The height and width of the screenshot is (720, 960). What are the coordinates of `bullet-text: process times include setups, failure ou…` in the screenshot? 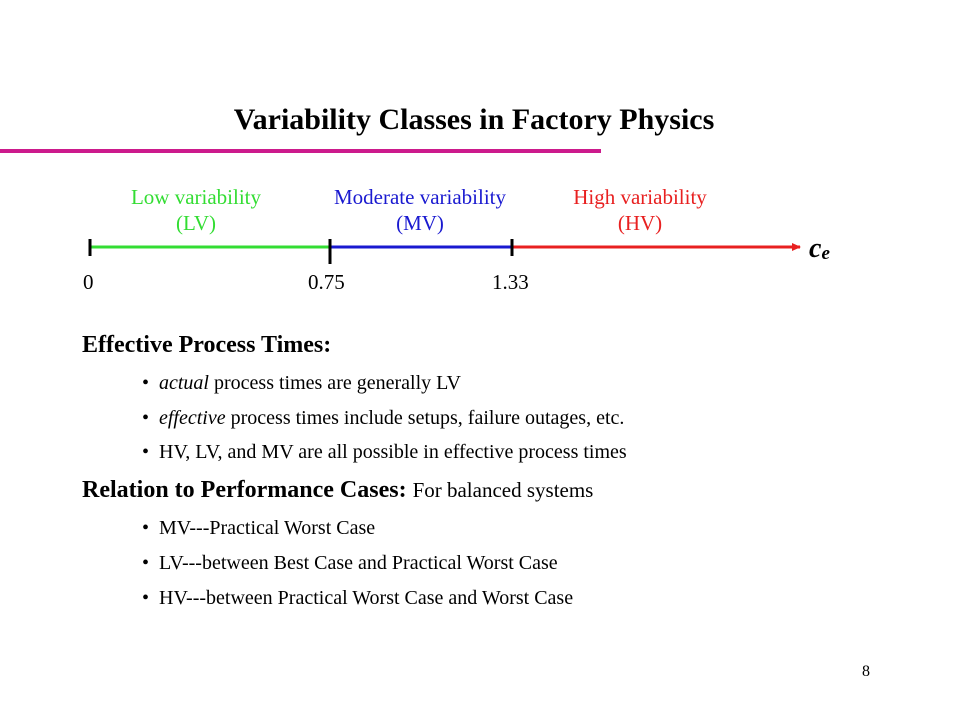 It's located at (425, 418).